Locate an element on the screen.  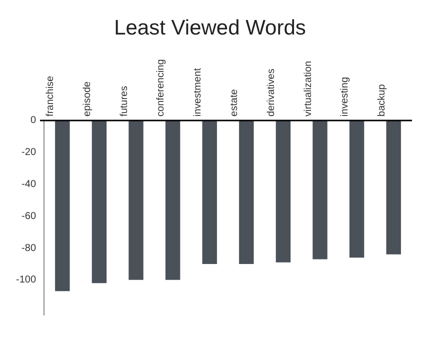
x-tick-label: conferencing is located at coordinates (161, 87).